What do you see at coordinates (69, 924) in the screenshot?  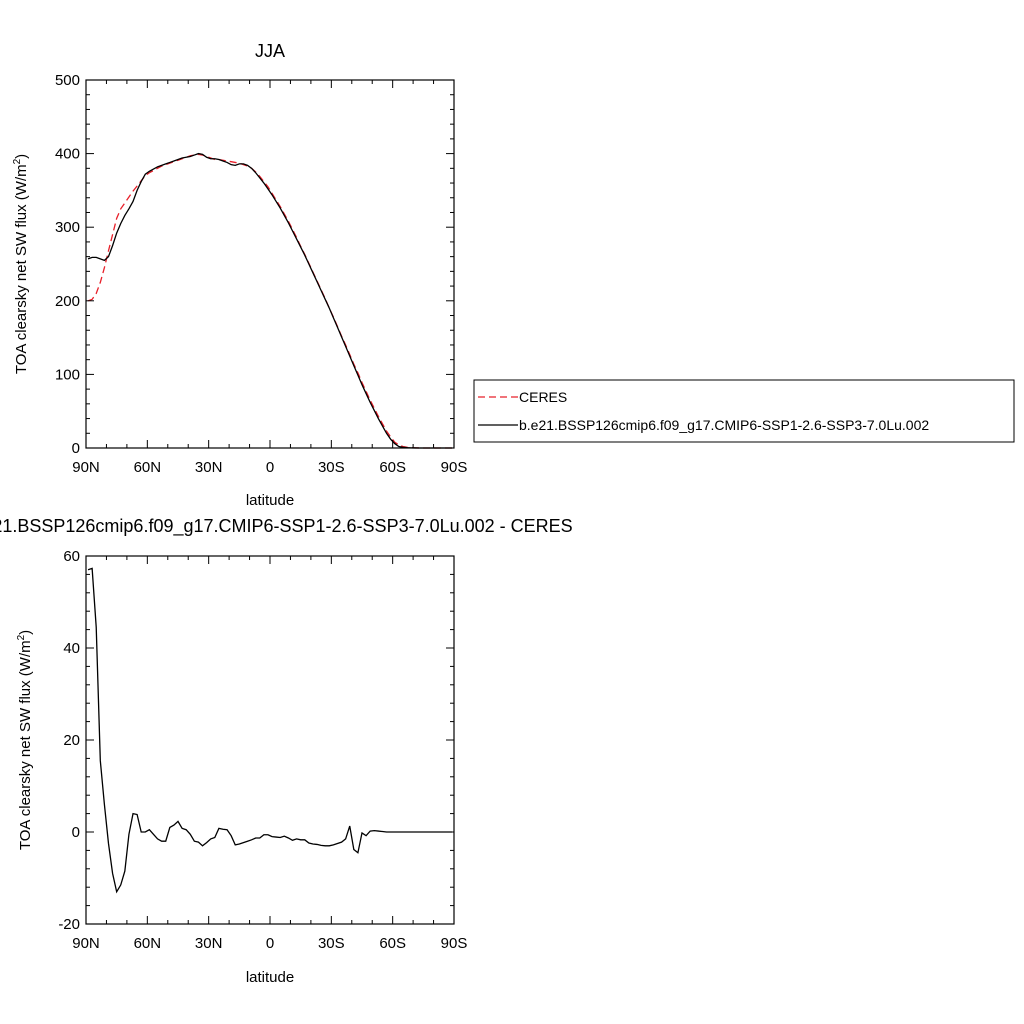 I see `y-tick-label: -20` at bounding box center [69, 924].